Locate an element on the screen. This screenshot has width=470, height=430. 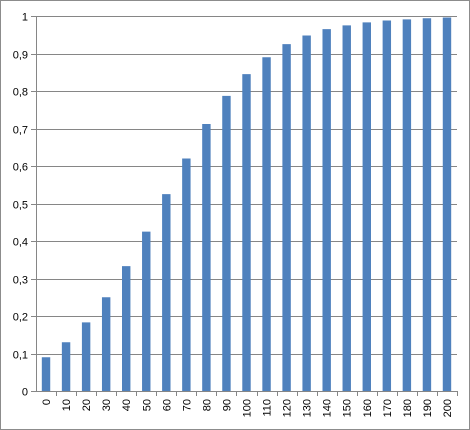
y-tick-label: 0,2 is located at coordinates (20, 318).